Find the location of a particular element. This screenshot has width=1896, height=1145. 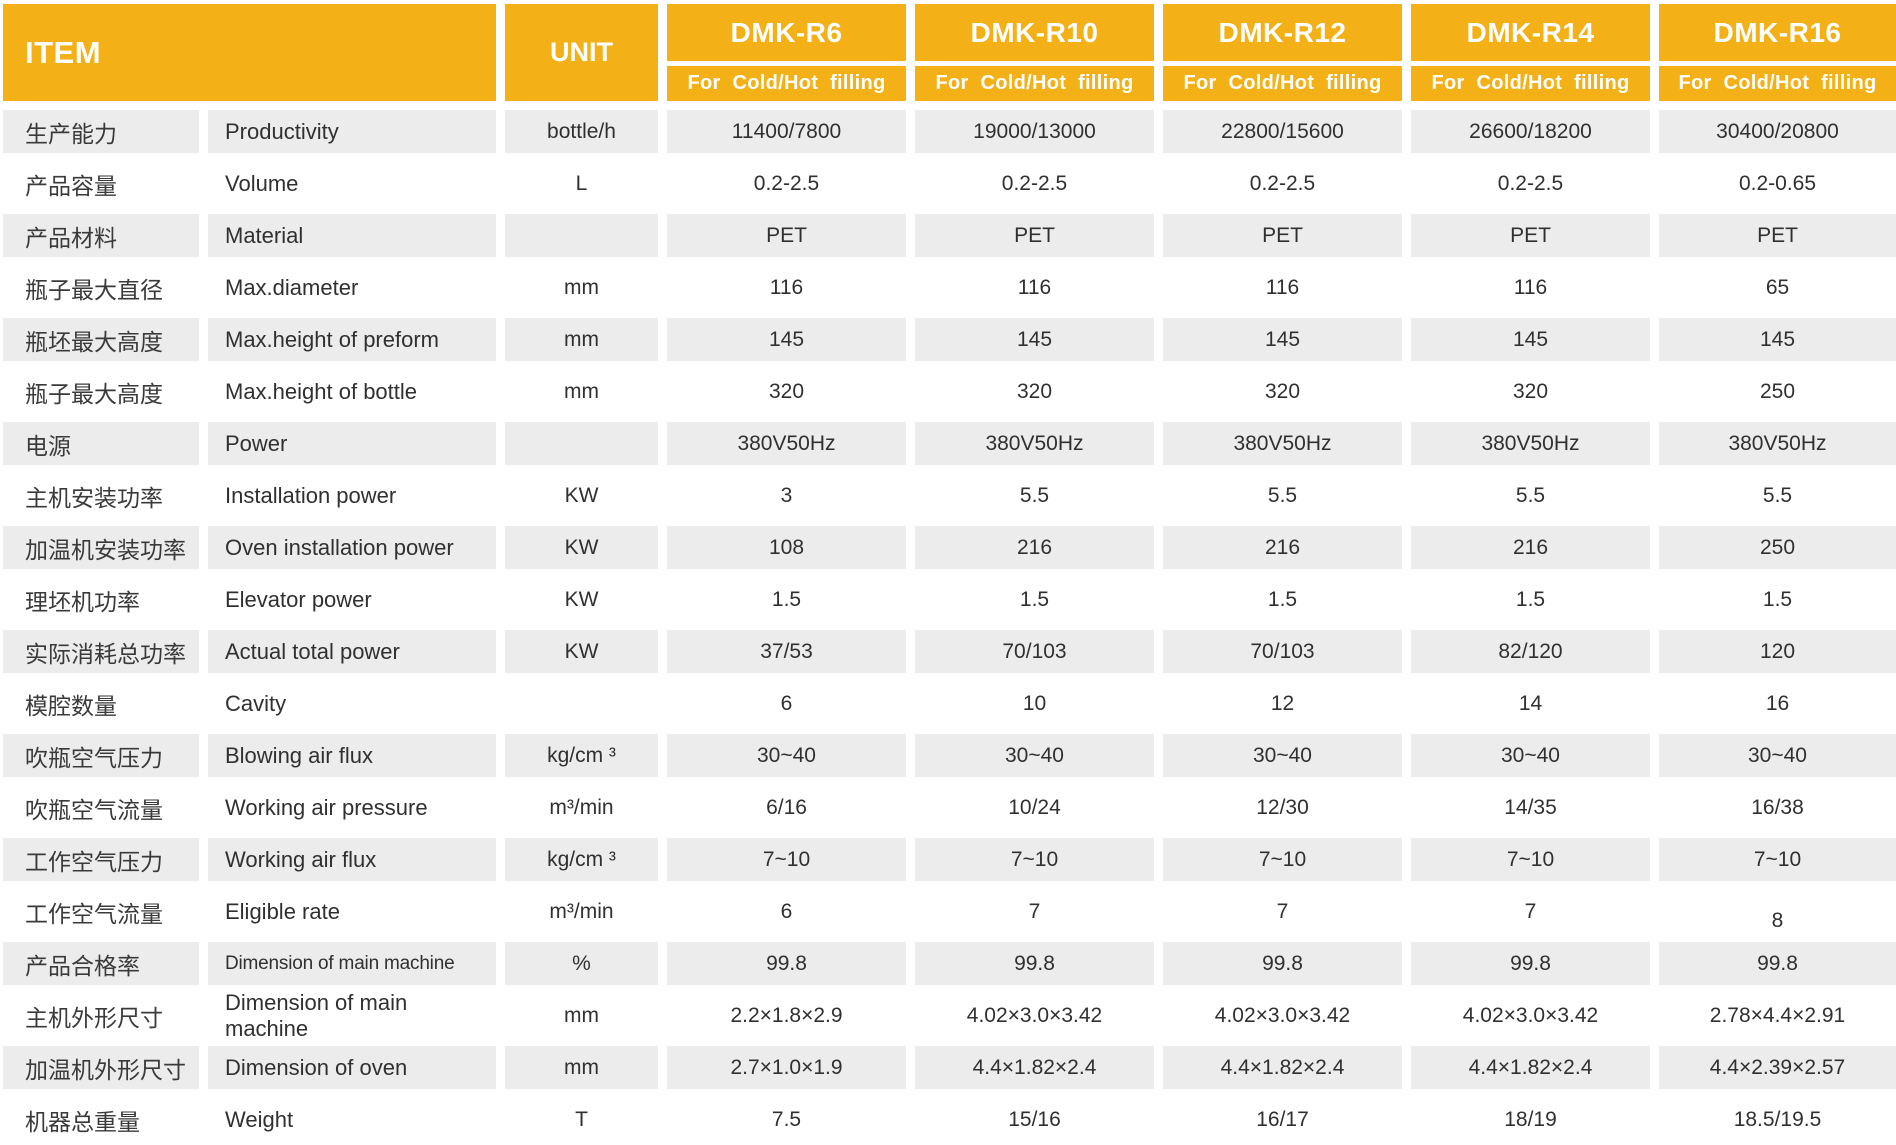

header-unit-label: UNIT is located at coordinates (581, 52).